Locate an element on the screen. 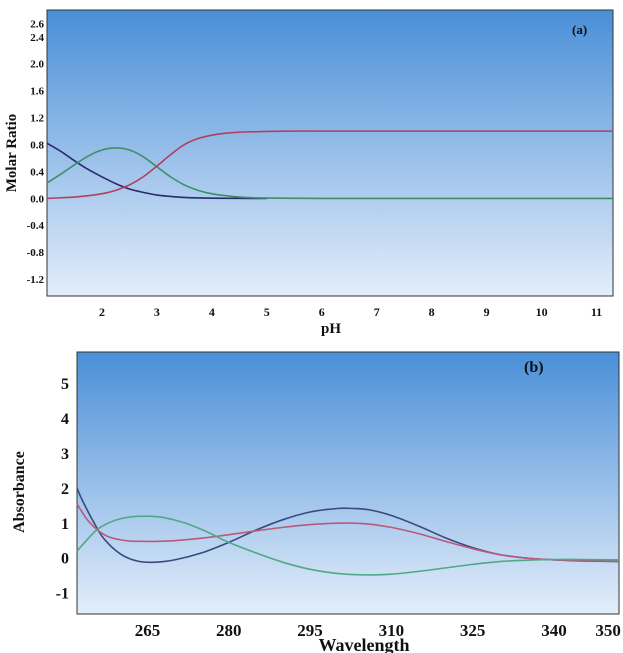 Image resolution: width=623 pixels, height=653 pixels. y-tick-label: -0.4 is located at coordinates (36, 226).